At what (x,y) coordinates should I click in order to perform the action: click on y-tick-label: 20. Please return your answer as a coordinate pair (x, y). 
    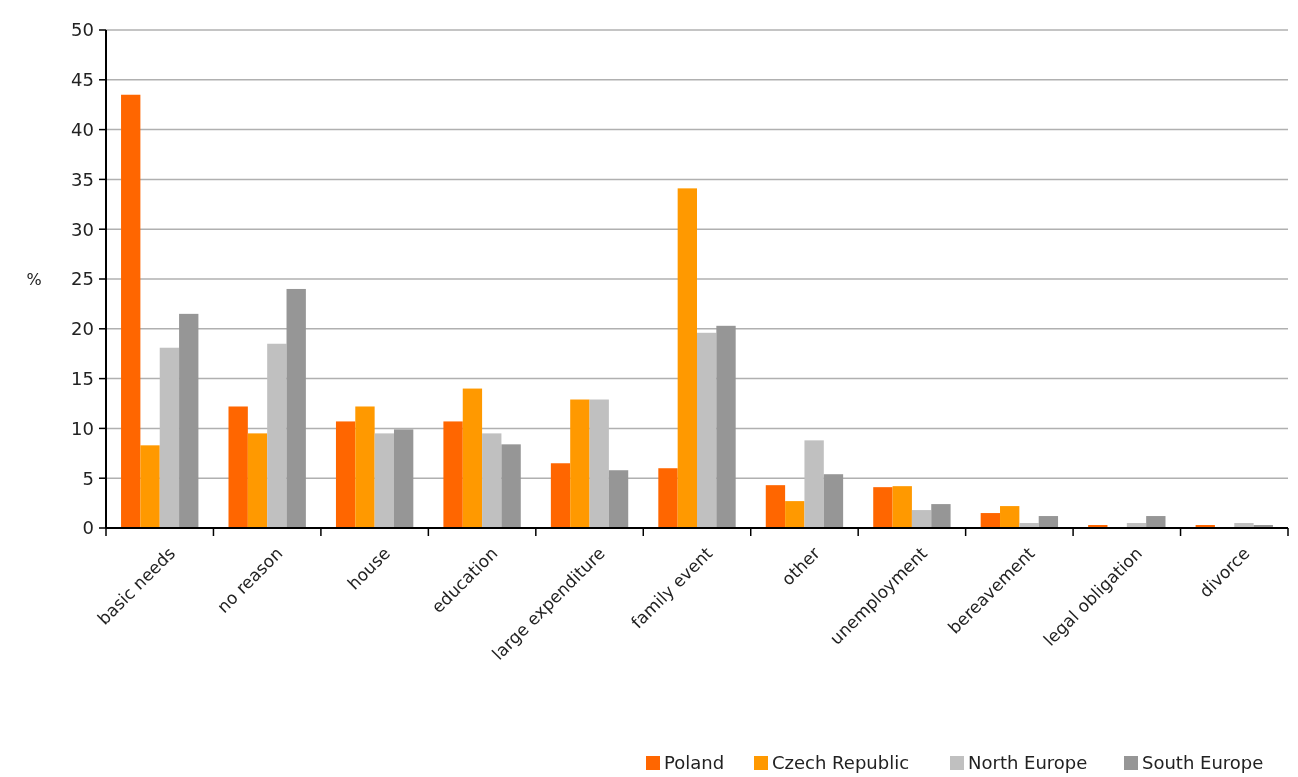
    Looking at the image, I should click on (82, 329).